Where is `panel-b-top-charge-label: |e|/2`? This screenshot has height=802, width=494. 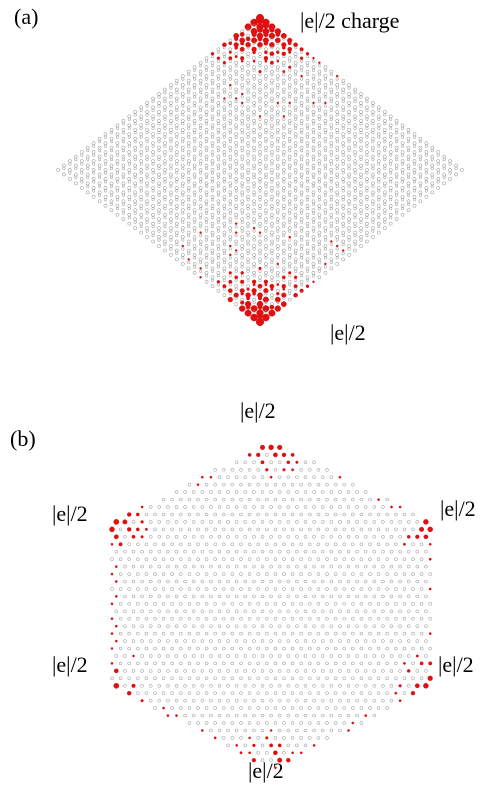
panel-b-top-charge-label: |e|/2 is located at coordinates (258, 411).